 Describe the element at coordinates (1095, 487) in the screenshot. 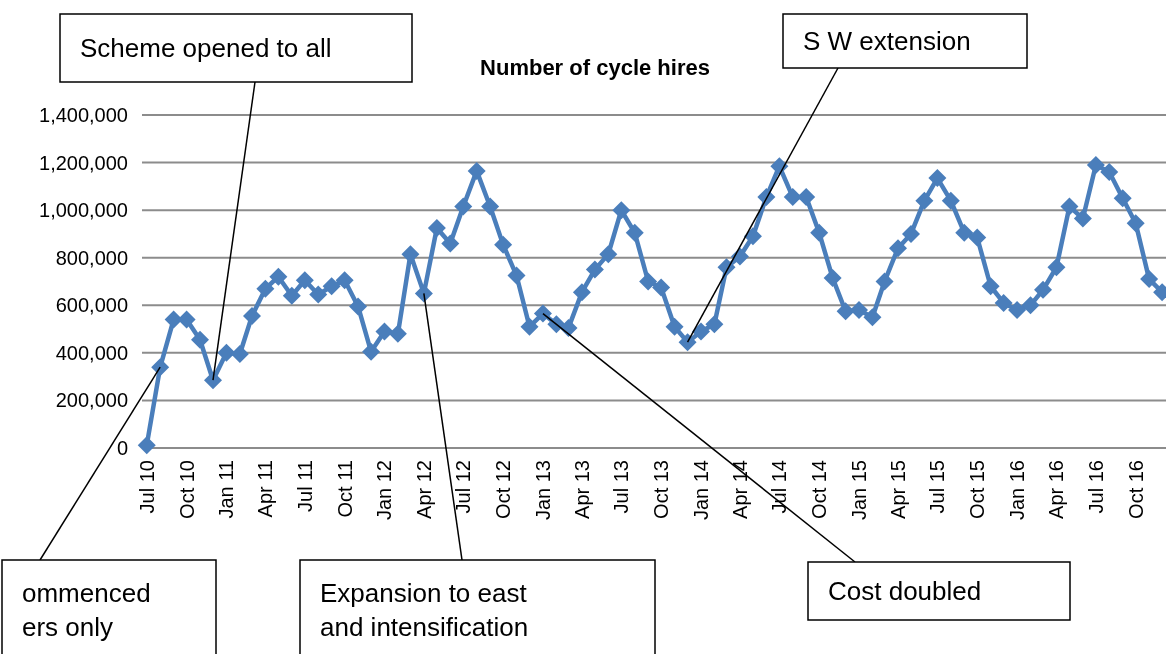

I see `x-tick-label: Jul 16` at that location.